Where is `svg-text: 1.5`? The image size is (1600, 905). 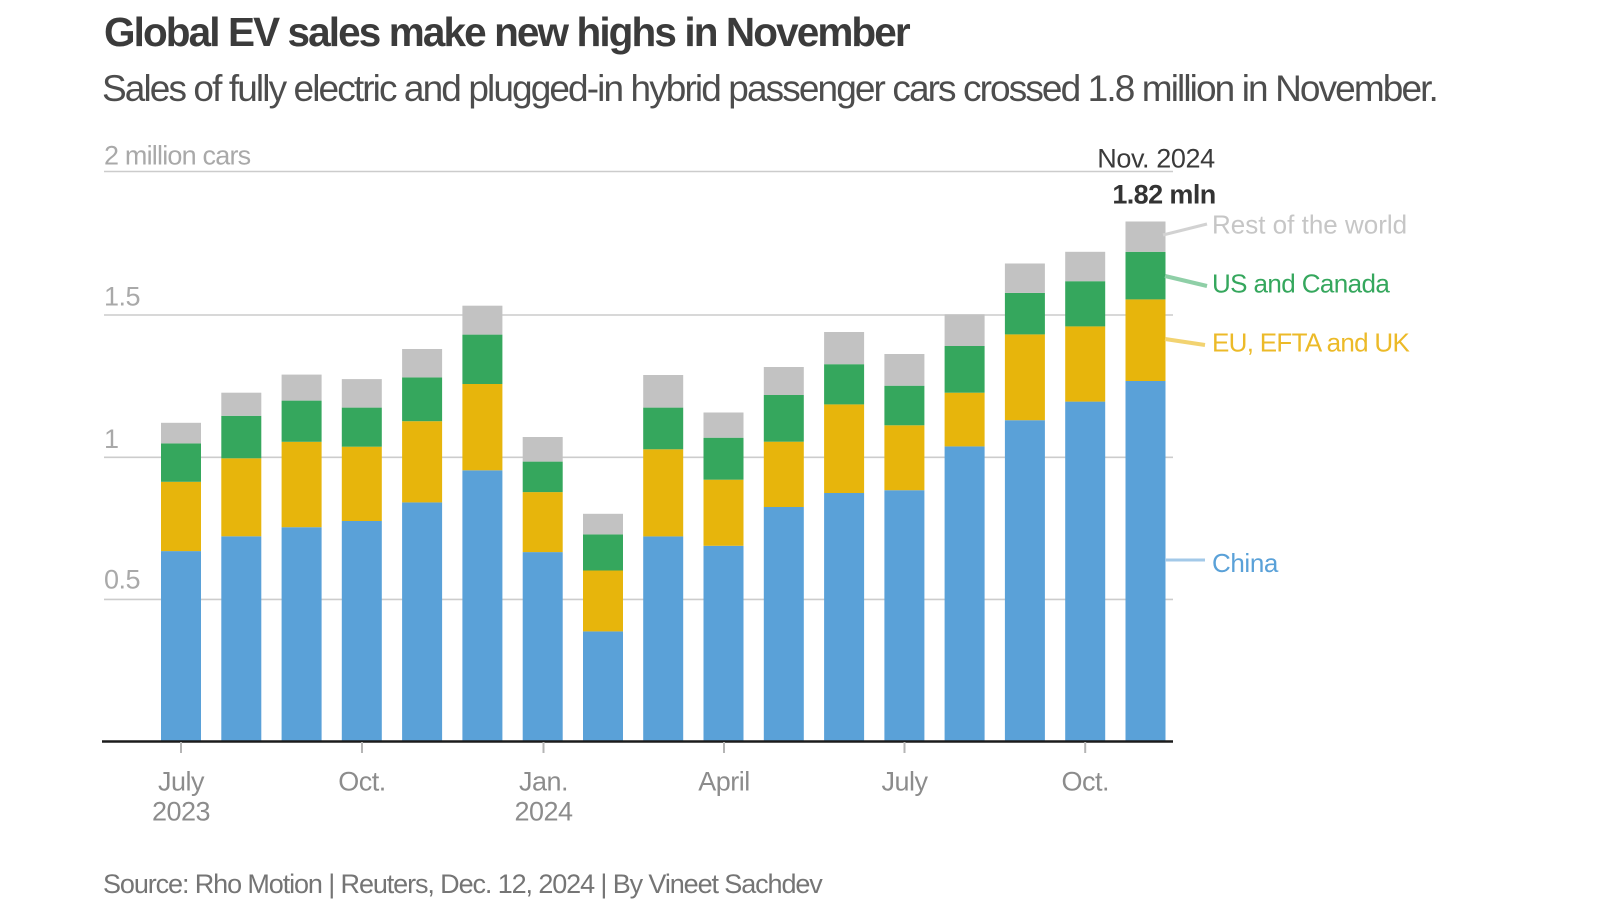
svg-text: 1.5 is located at coordinates (122, 297).